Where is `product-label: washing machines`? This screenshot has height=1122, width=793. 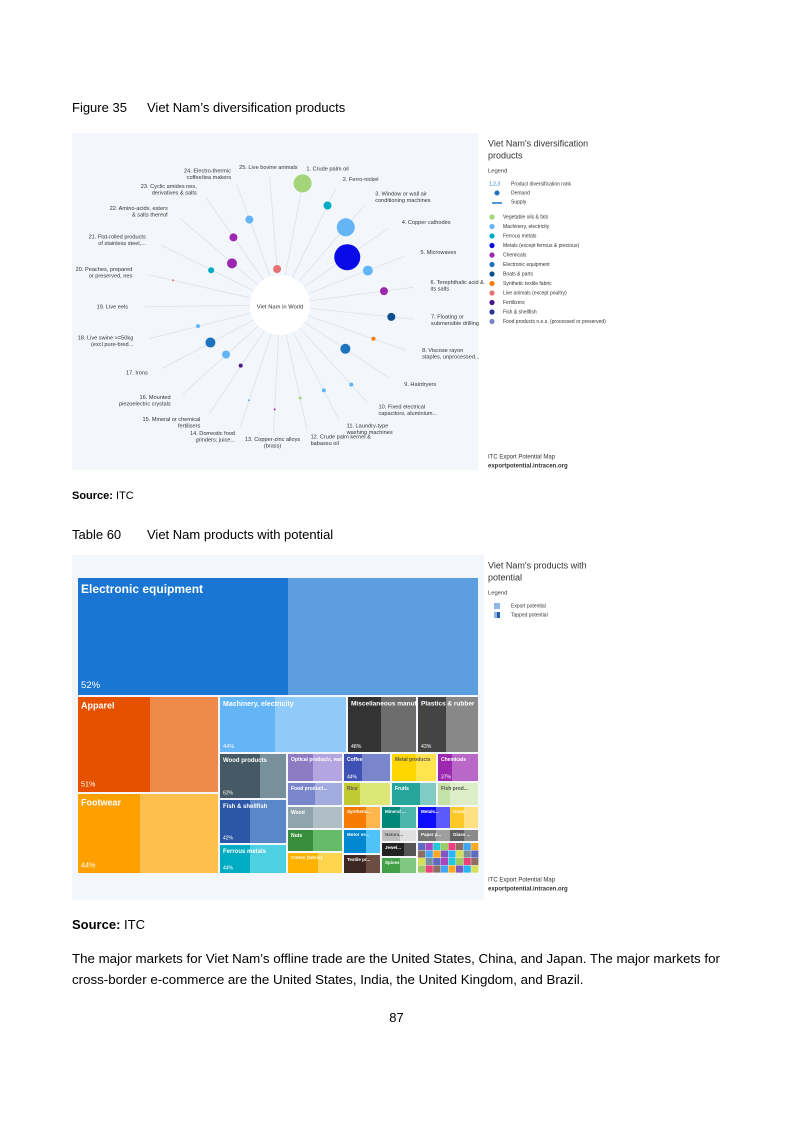
product-label: washing machines is located at coordinates (369, 433).